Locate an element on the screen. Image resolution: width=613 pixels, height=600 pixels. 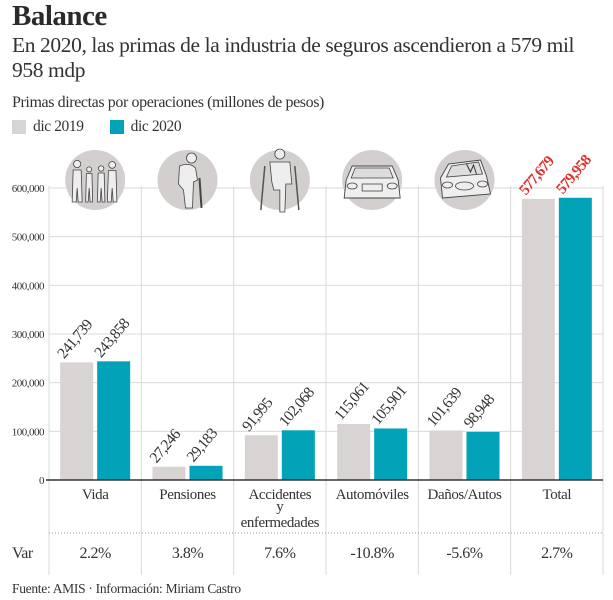
car-front-icon is located at coordinates (372, 180).